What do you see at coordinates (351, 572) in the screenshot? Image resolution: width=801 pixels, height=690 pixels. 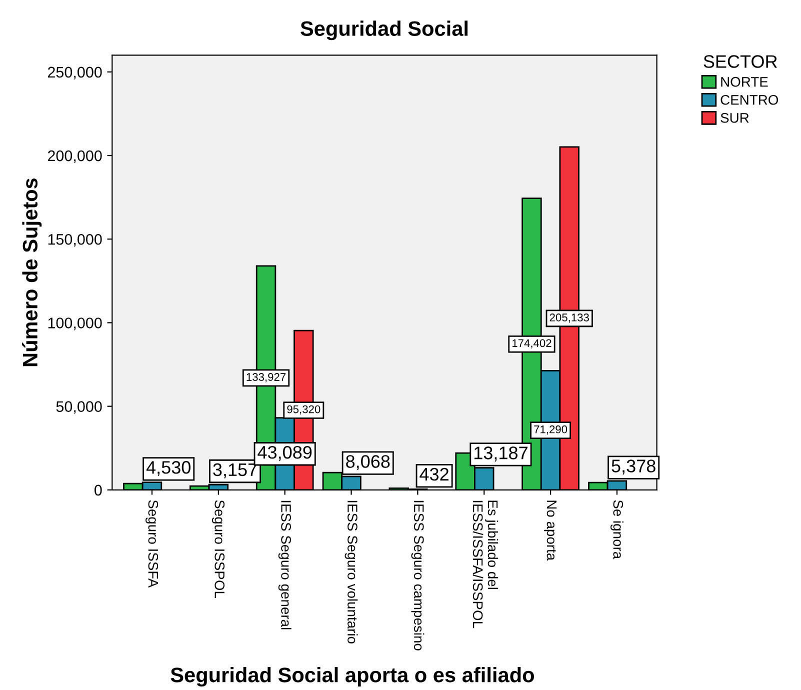 I see `x-tick-label: IESS Seguro voluntario` at bounding box center [351, 572].